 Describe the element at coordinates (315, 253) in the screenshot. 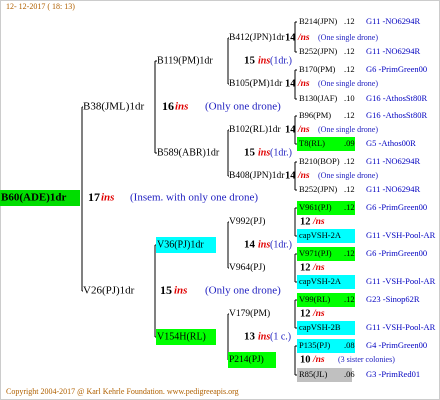

I see `ancestor-name: V971(PJ)` at that location.